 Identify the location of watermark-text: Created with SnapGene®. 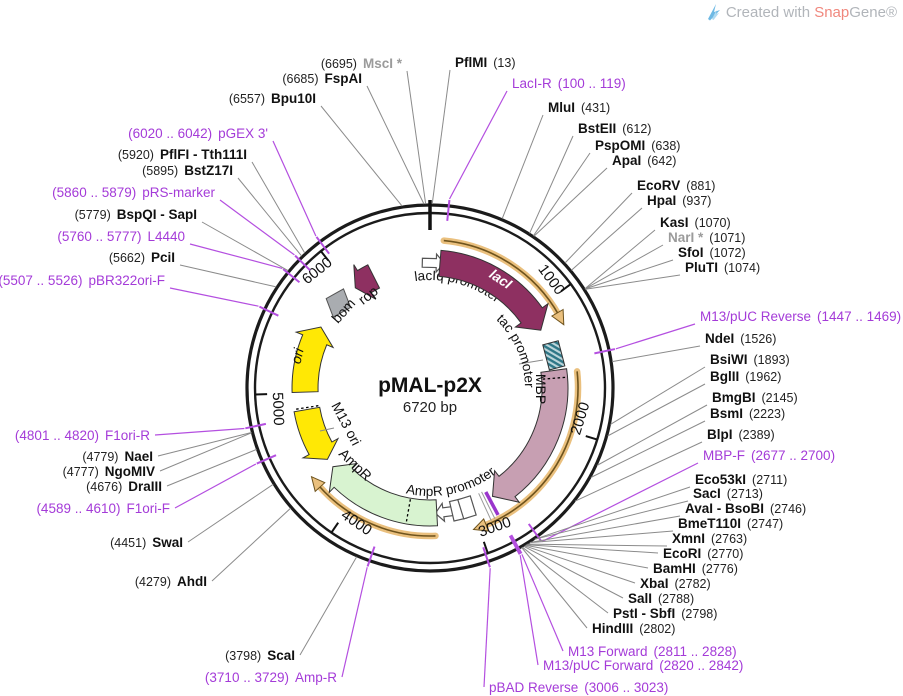
(811, 12).